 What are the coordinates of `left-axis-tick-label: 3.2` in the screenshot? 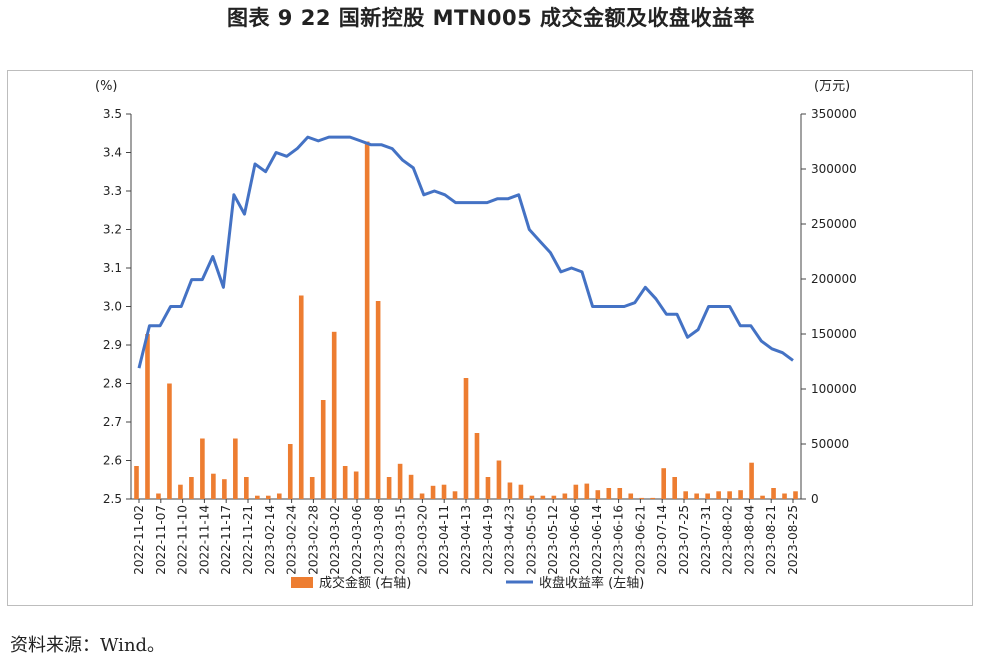 It's located at (112, 230).